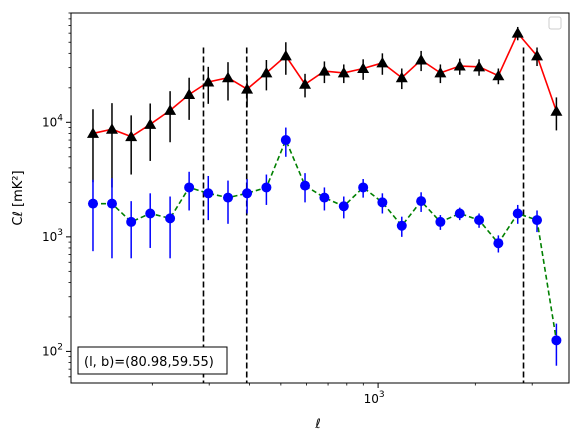 The height and width of the screenshot is (441, 580). What do you see at coordinates (317, 424) in the screenshot?
I see `x-axis-label: ℓ` at bounding box center [317, 424].